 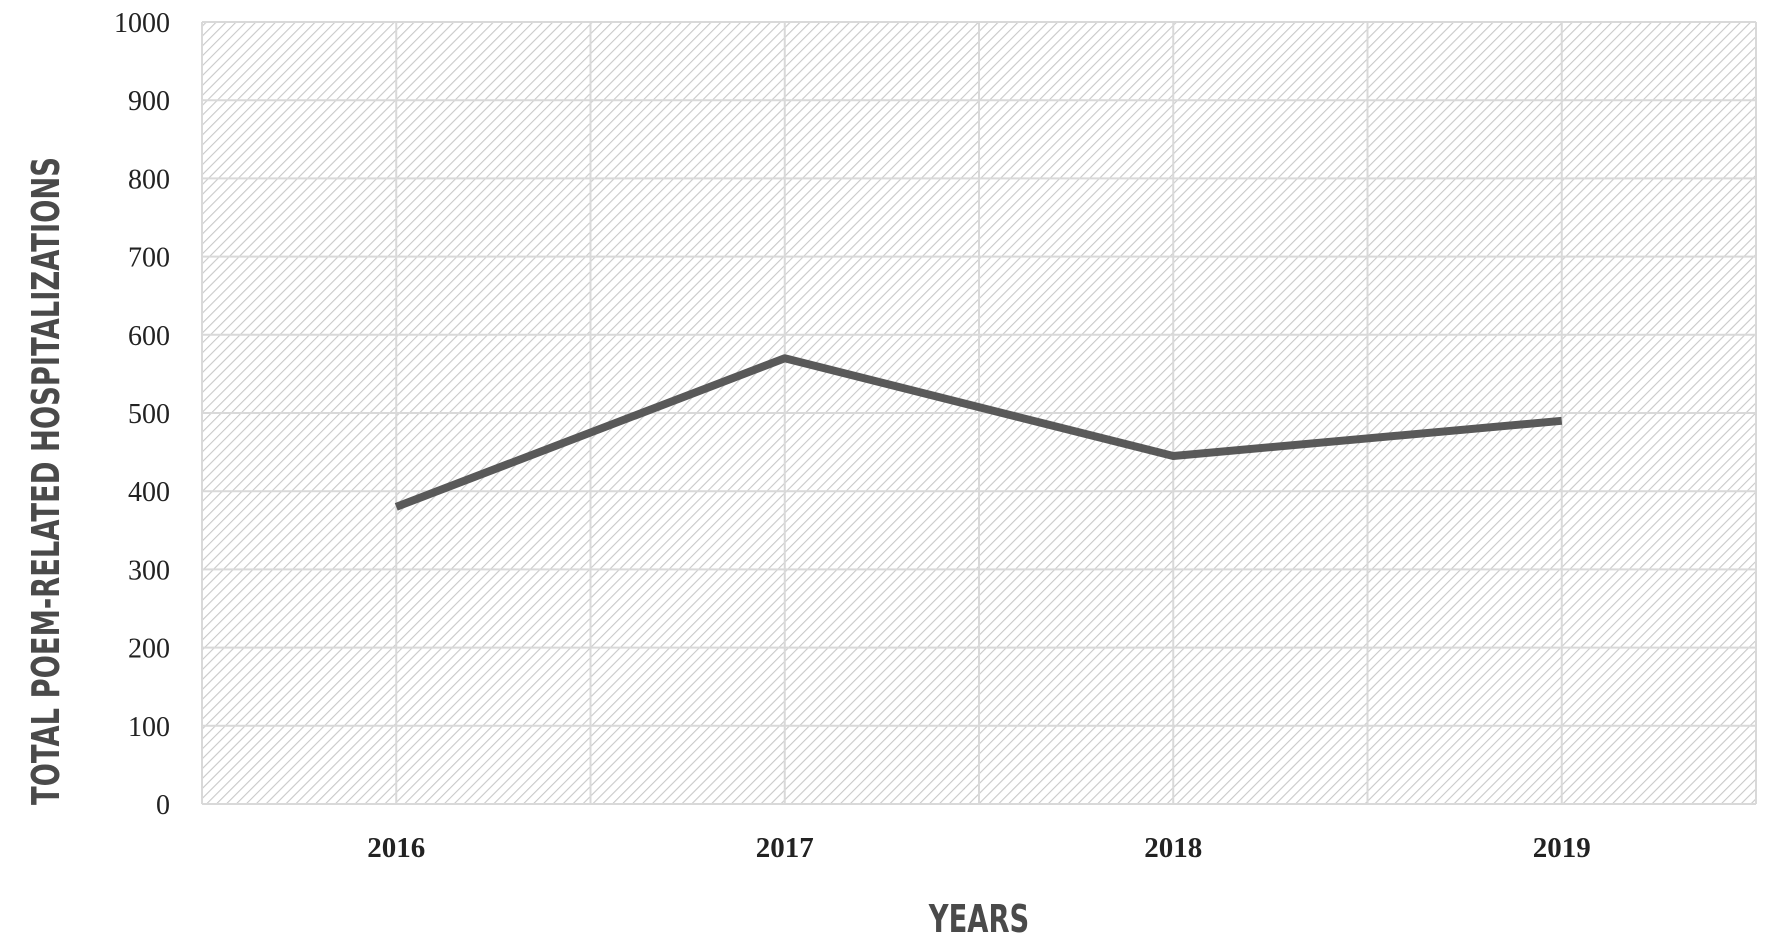 What do you see at coordinates (149, 649) in the screenshot?
I see `y-tick-label: 200` at bounding box center [149, 649].